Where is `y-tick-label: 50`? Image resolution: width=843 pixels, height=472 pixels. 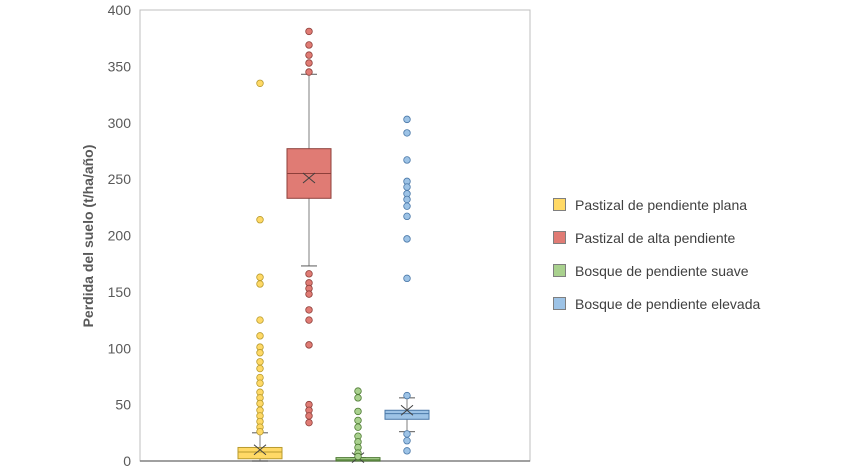 y-tick-label: 50 is located at coordinates (123, 405).